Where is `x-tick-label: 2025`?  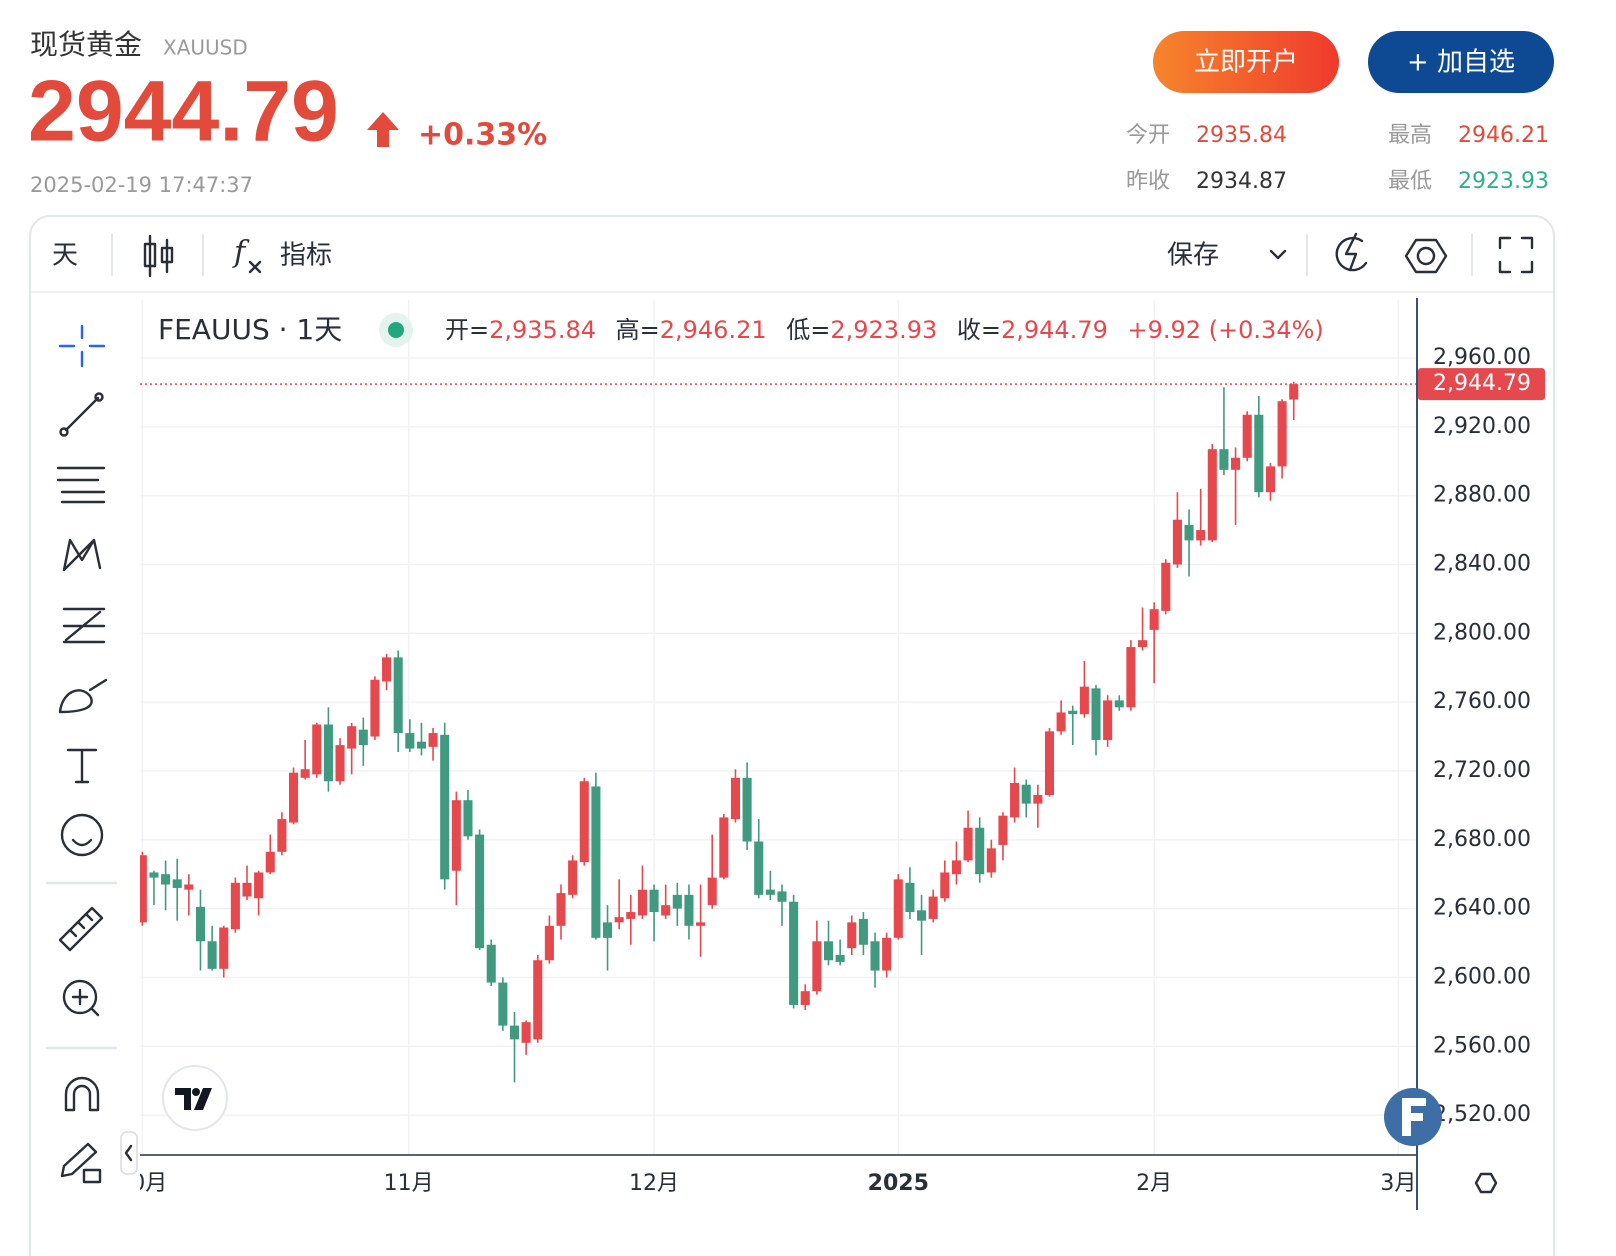 x-tick-label: 2025 is located at coordinates (898, 1183).